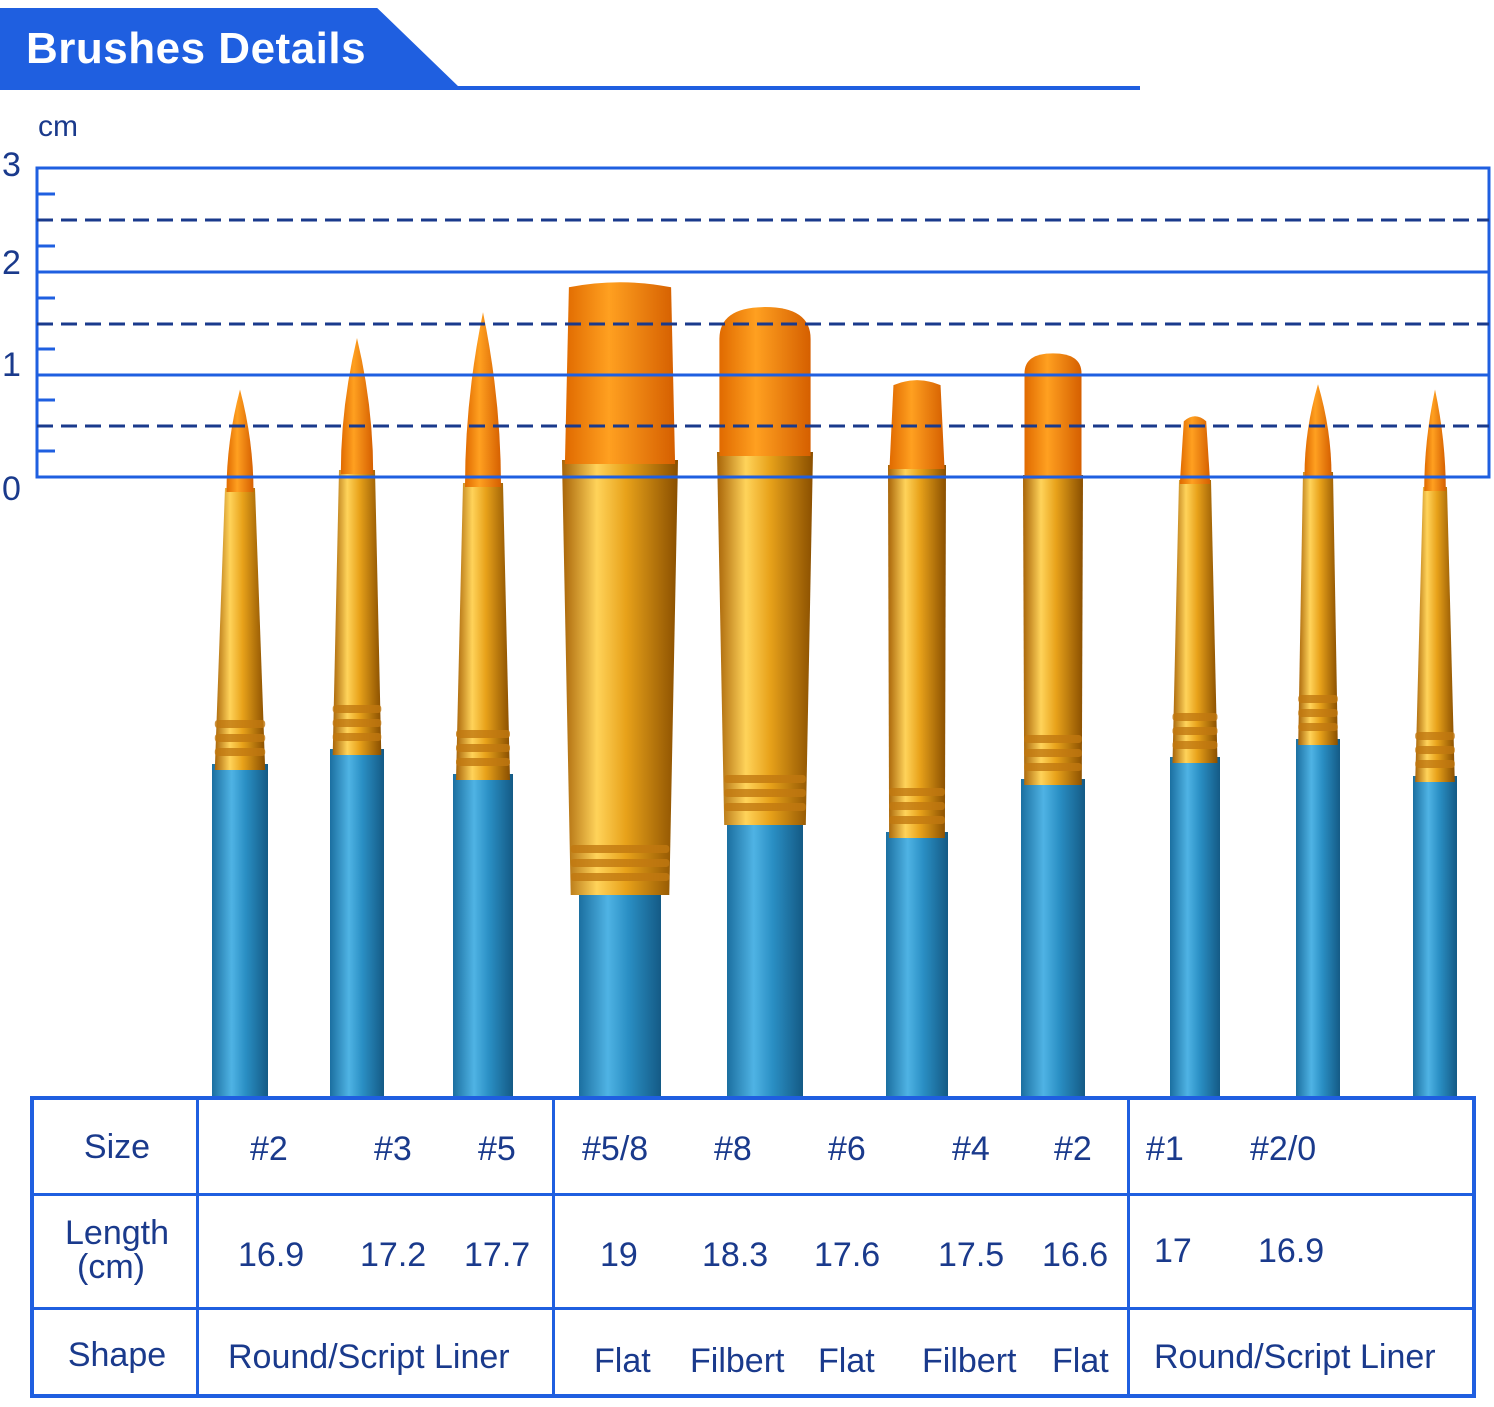 The image size is (1494, 1407). I want to click on size-cell: #1, so click(1165, 1149).